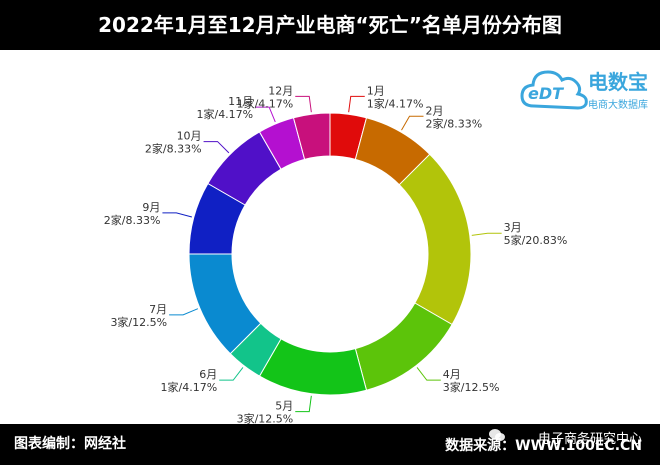  I want to click on slice-label-value-7: 3家/12.5%, so click(138, 322).